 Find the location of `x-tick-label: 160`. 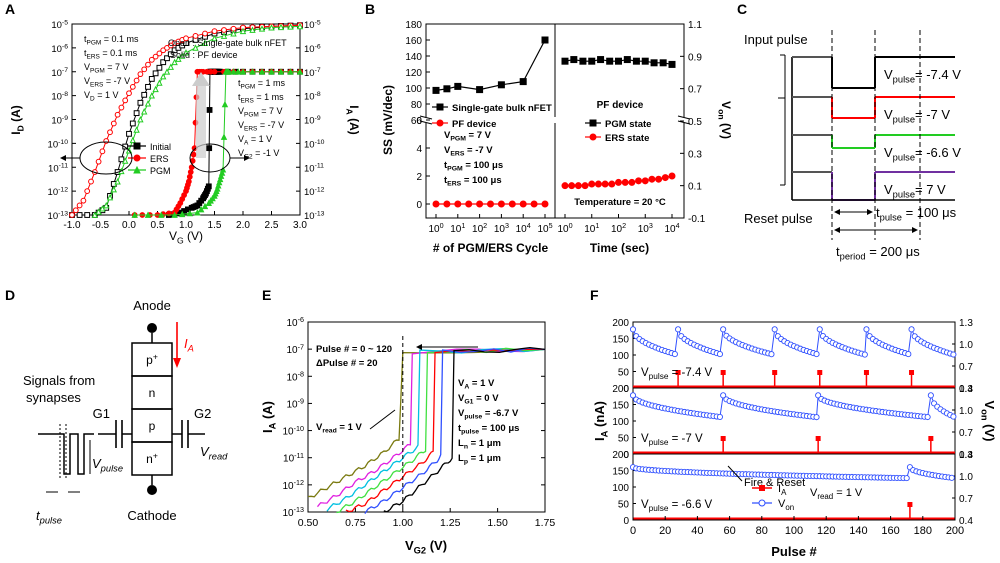

x-tick-label: 160 is located at coordinates (890, 531).